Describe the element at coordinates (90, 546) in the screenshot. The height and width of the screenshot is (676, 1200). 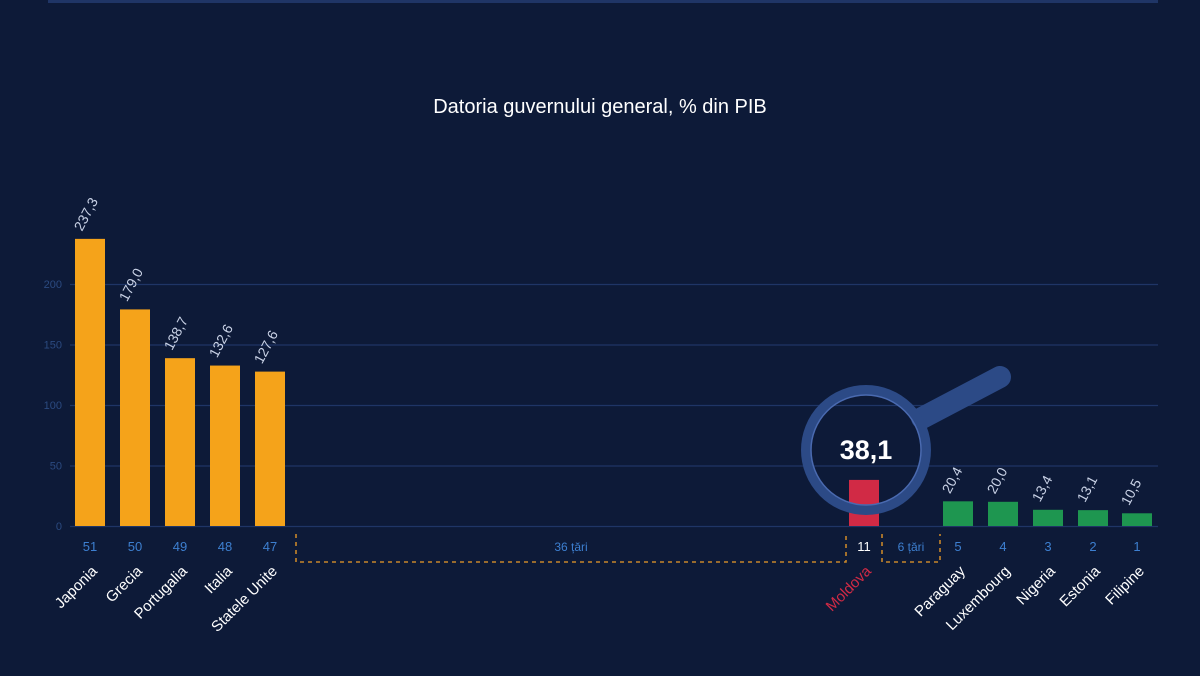
I see `rank-label: 51` at that location.